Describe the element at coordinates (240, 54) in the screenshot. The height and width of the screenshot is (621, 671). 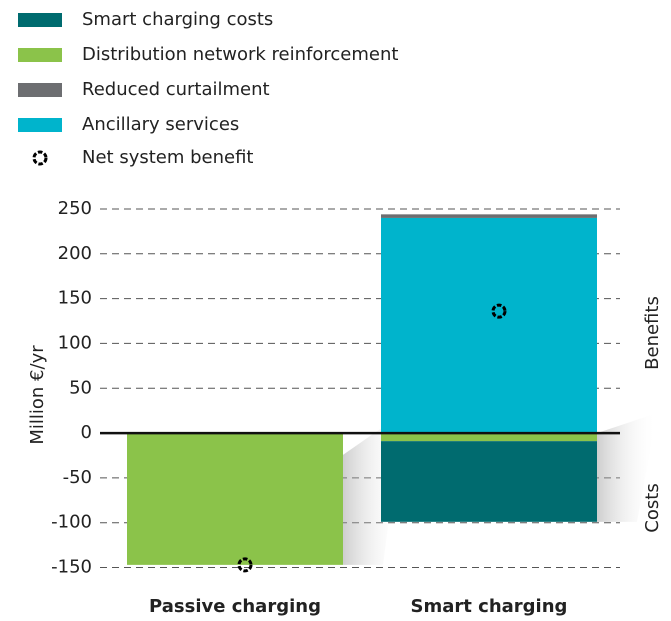
I see `legend-label: Distribution network reinforcement` at that location.